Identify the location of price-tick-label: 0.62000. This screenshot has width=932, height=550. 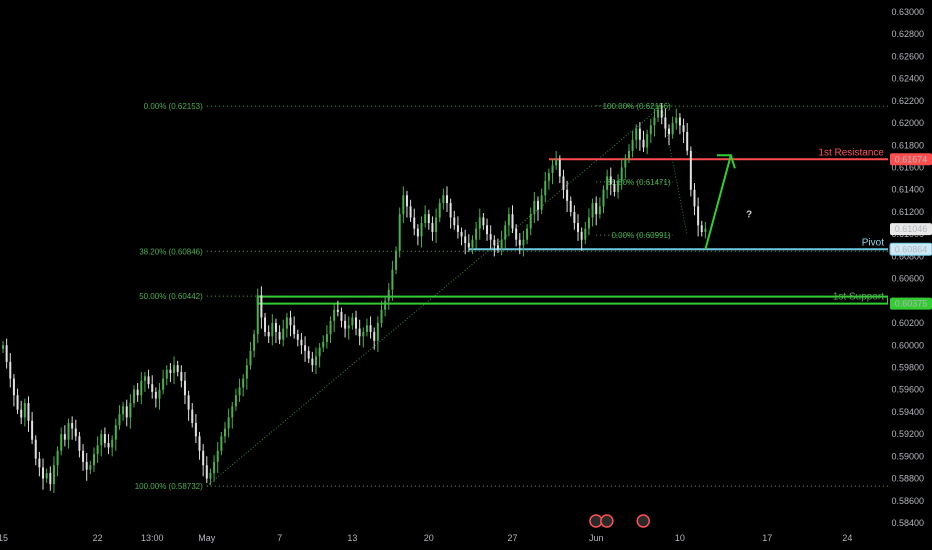
(907, 123).